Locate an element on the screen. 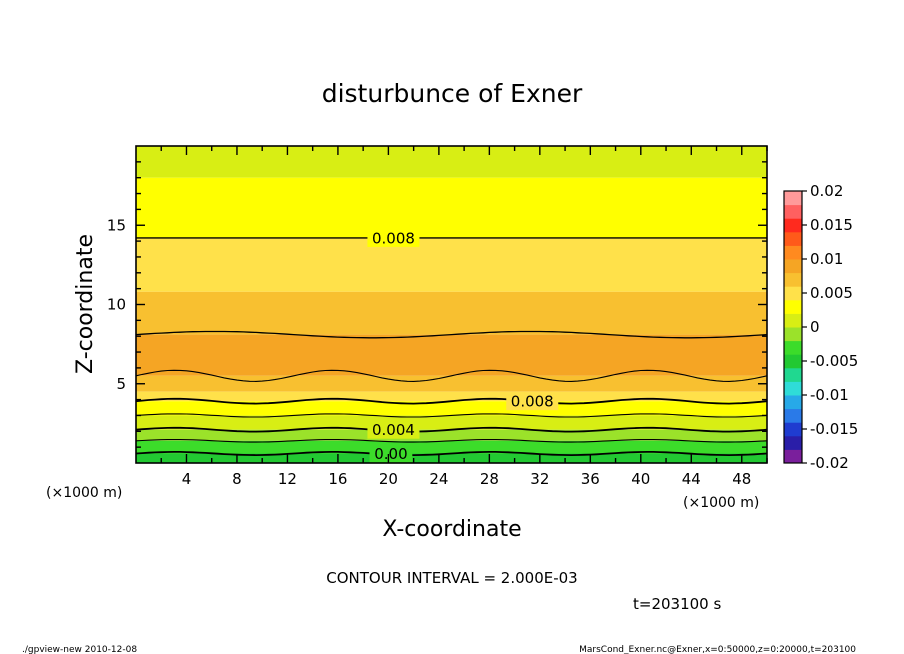  contour-label-3: 0.00 is located at coordinates (390, 454).